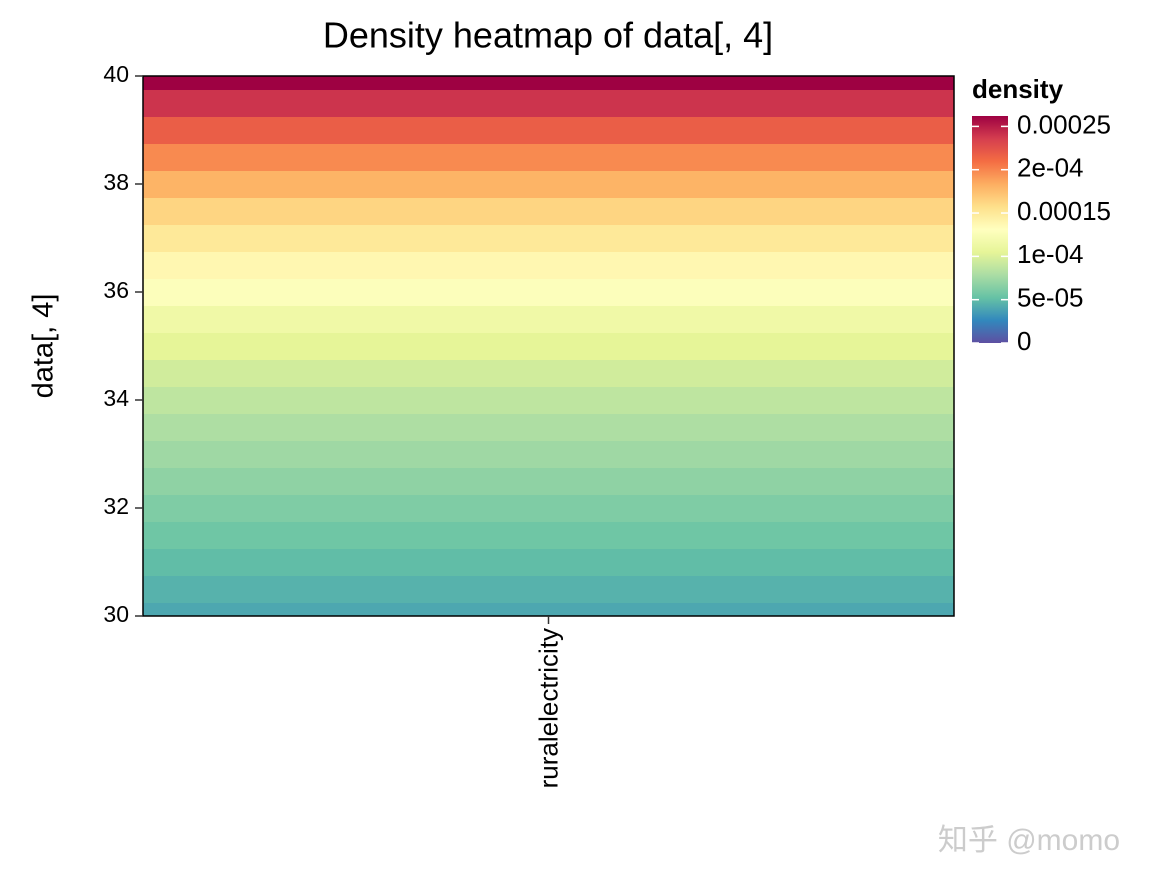 The height and width of the screenshot is (887, 1149). What do you see at coordinates (1029, 840) in the screenshot?
I see `watermark: 知乎 @momo` at bounding box center [1029, 840].